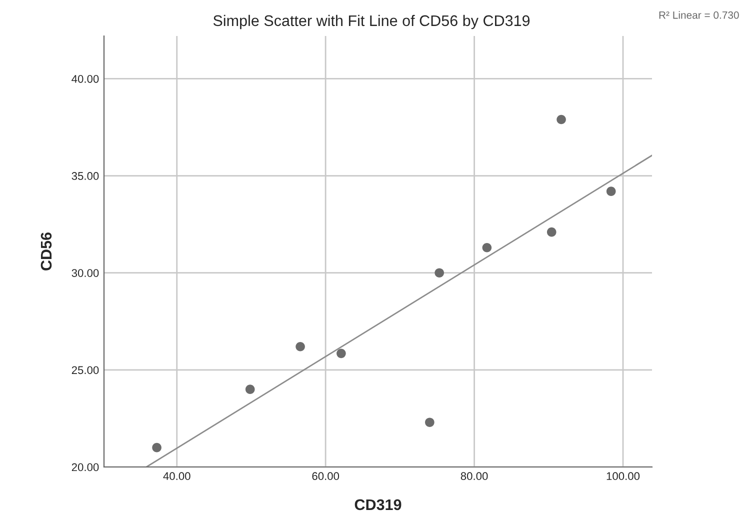  What do you see at coordinates (85, 273) in the screenshot?
I see `y-tick-label: 30.00` at bounding box center [85, 273].